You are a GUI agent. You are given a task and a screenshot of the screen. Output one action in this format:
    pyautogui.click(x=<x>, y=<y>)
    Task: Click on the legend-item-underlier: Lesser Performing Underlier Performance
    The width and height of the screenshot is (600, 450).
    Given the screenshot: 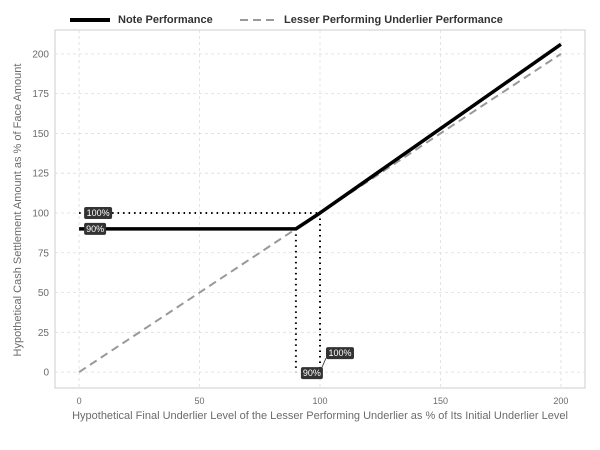 What is the action you would take?
    pyautogui.click(x=371, y=20)
    